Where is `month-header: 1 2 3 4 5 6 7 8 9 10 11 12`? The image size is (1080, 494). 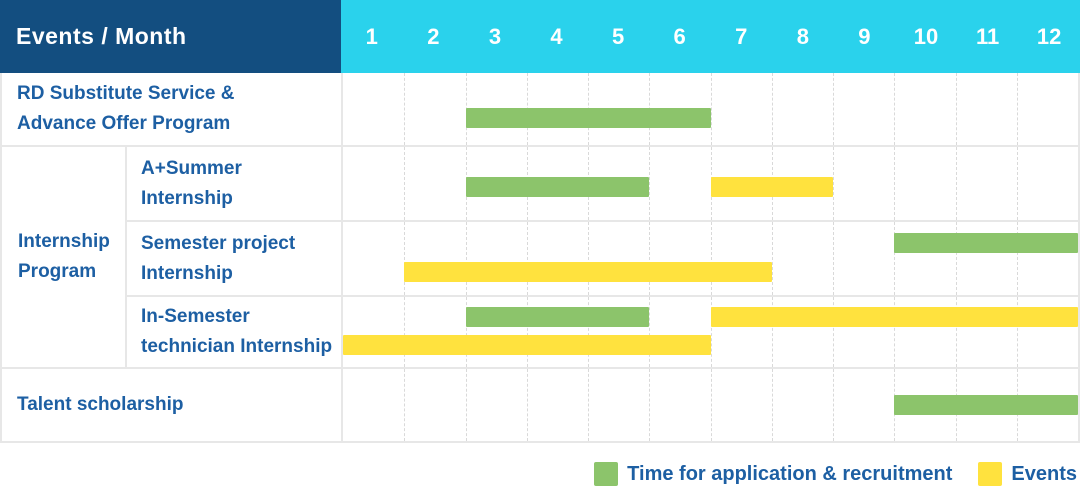
month-header: 1 2 3 4 5 6 7 8 9 10 11 12 is located at coordinates (710, 36).